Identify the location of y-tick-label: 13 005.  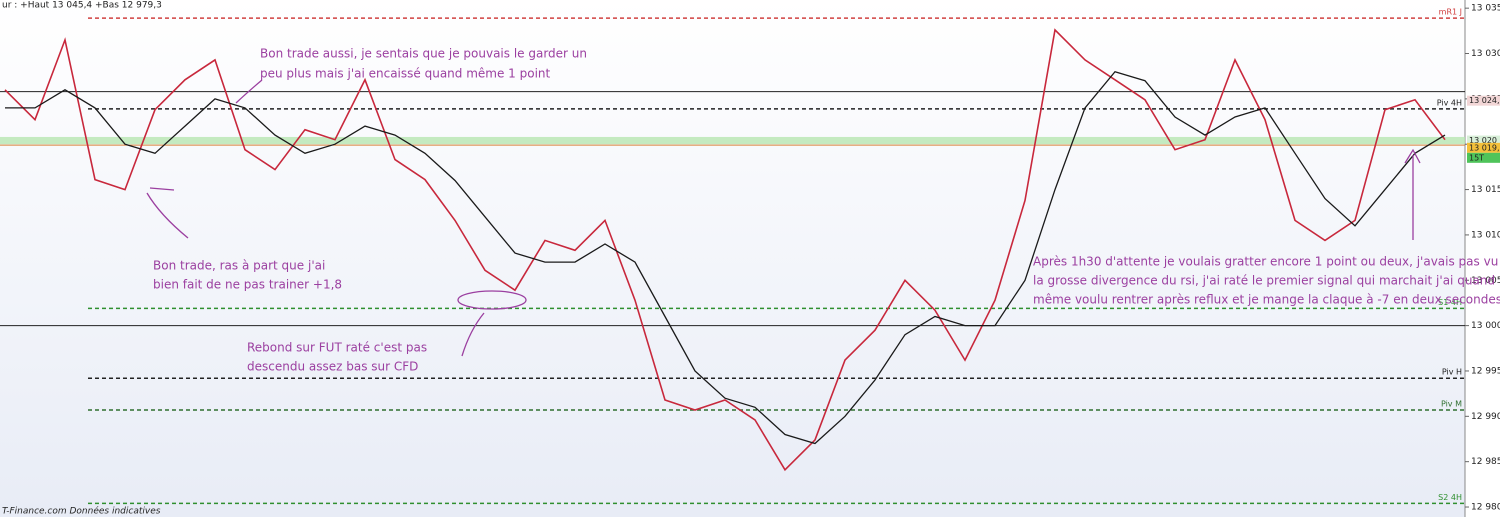
(1485, 281).